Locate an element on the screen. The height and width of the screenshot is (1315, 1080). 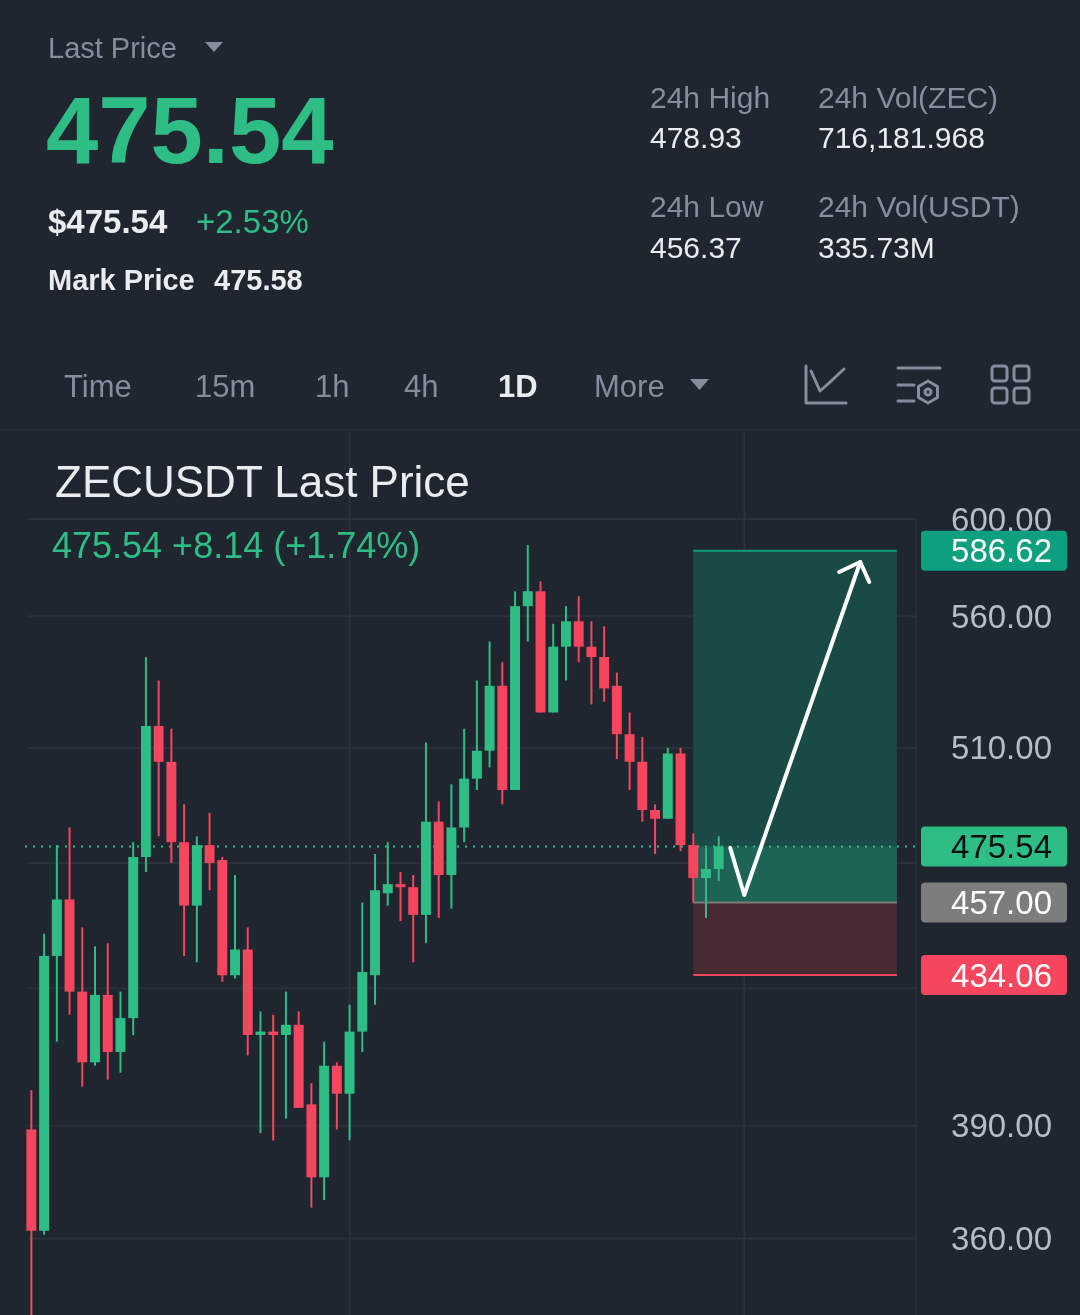
y-tick-label: 510.00 is located at coordinates (1001, 748).